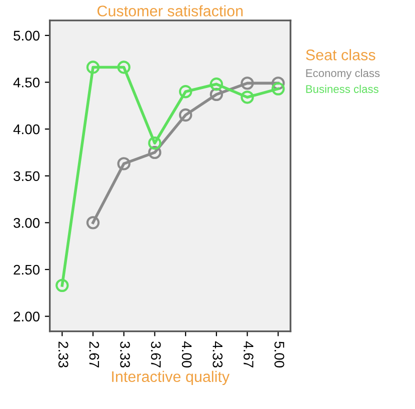  What do you see at coordinates (249, 354) in the screenshot?
I see `x-tick-label: 4.67` at bounding box center [249, 354].